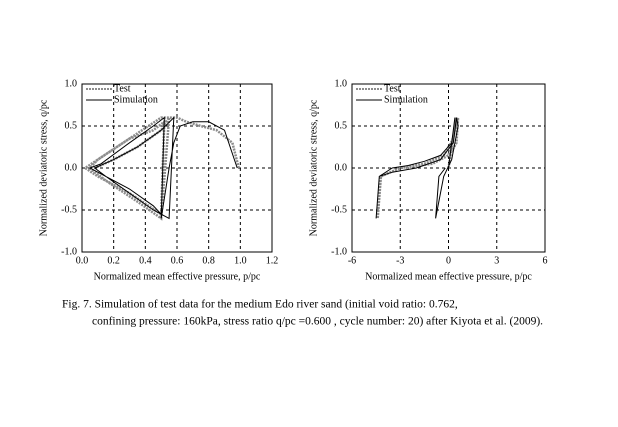  Describe the element at coordinates (496, 260) in the screenshot. I see `x-tick-label: 3` at that location.